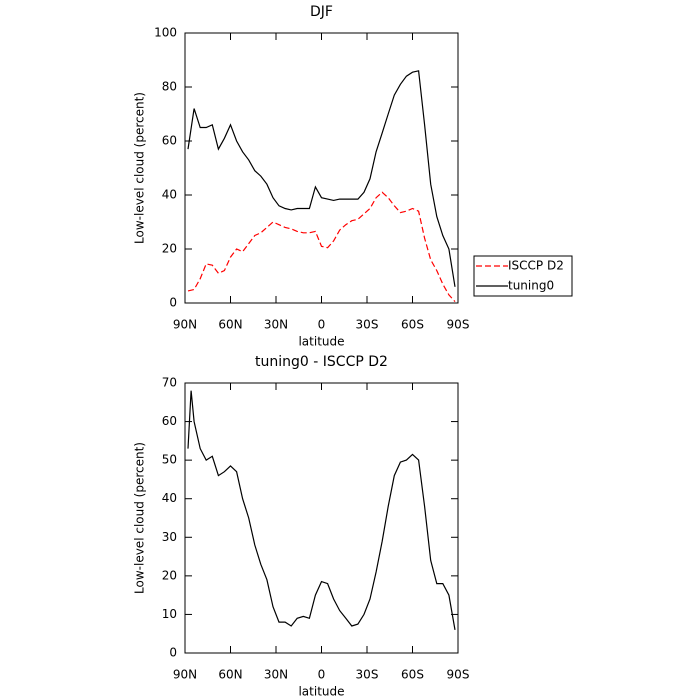 The height and width of the screenshot is (700, 700). What do you see at coordinates (523, 276) in the screenshot?
I see `legend-box` at bounding box center [523, 276].